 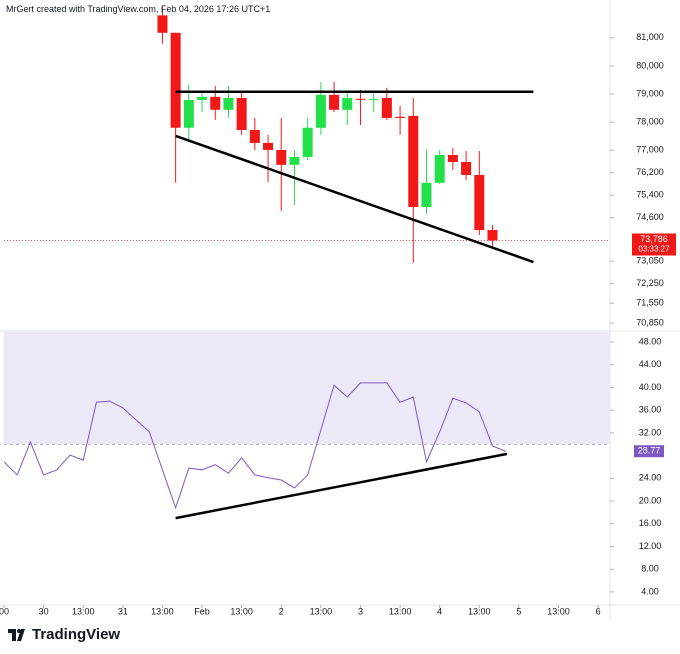 I want to click on x-tick-label: 31, so click(x=123, y=611).